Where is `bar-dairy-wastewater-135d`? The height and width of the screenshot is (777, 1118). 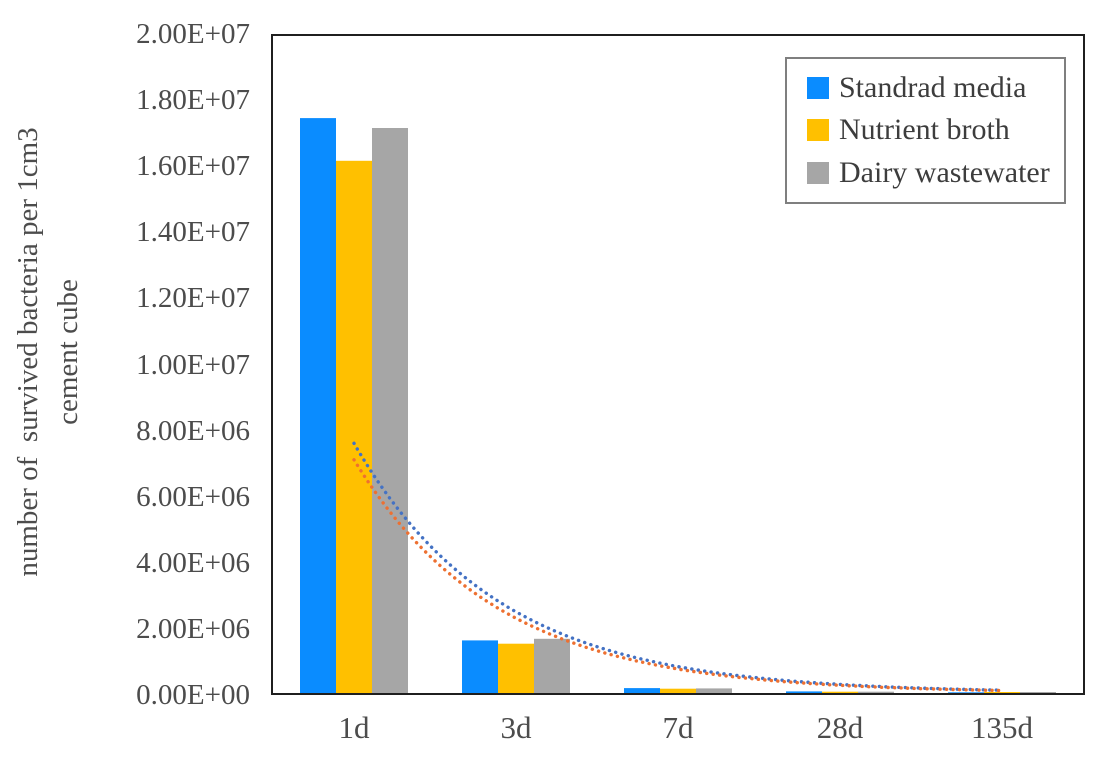
bar-dairy-wastewater-135d is located at coordinates (1038, 692).